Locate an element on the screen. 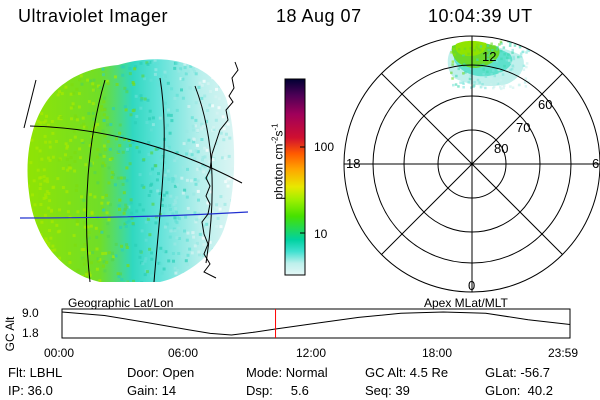 This screenshot has height=400, width=600. apex-label: Apex MLat/MLT is located at coordinates (466, 303).